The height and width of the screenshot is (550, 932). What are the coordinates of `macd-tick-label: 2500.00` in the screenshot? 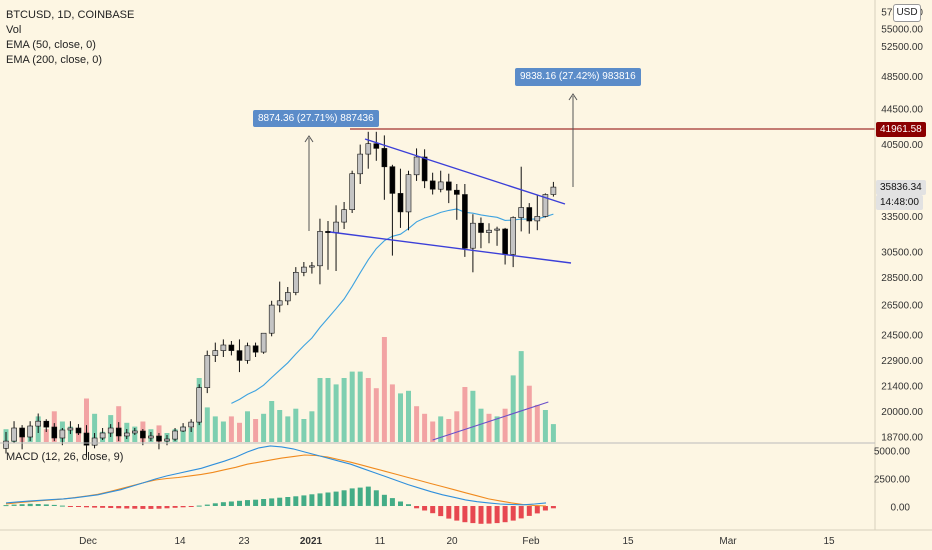 It's located at (892, 480).